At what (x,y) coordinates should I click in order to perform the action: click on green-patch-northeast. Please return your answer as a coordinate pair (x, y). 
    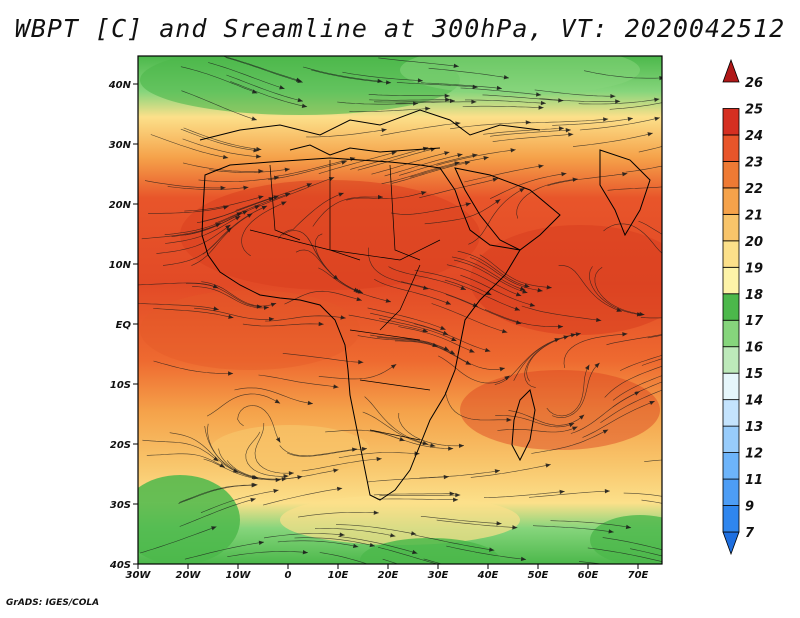
    Looking at the image, I should click on (520, 75).